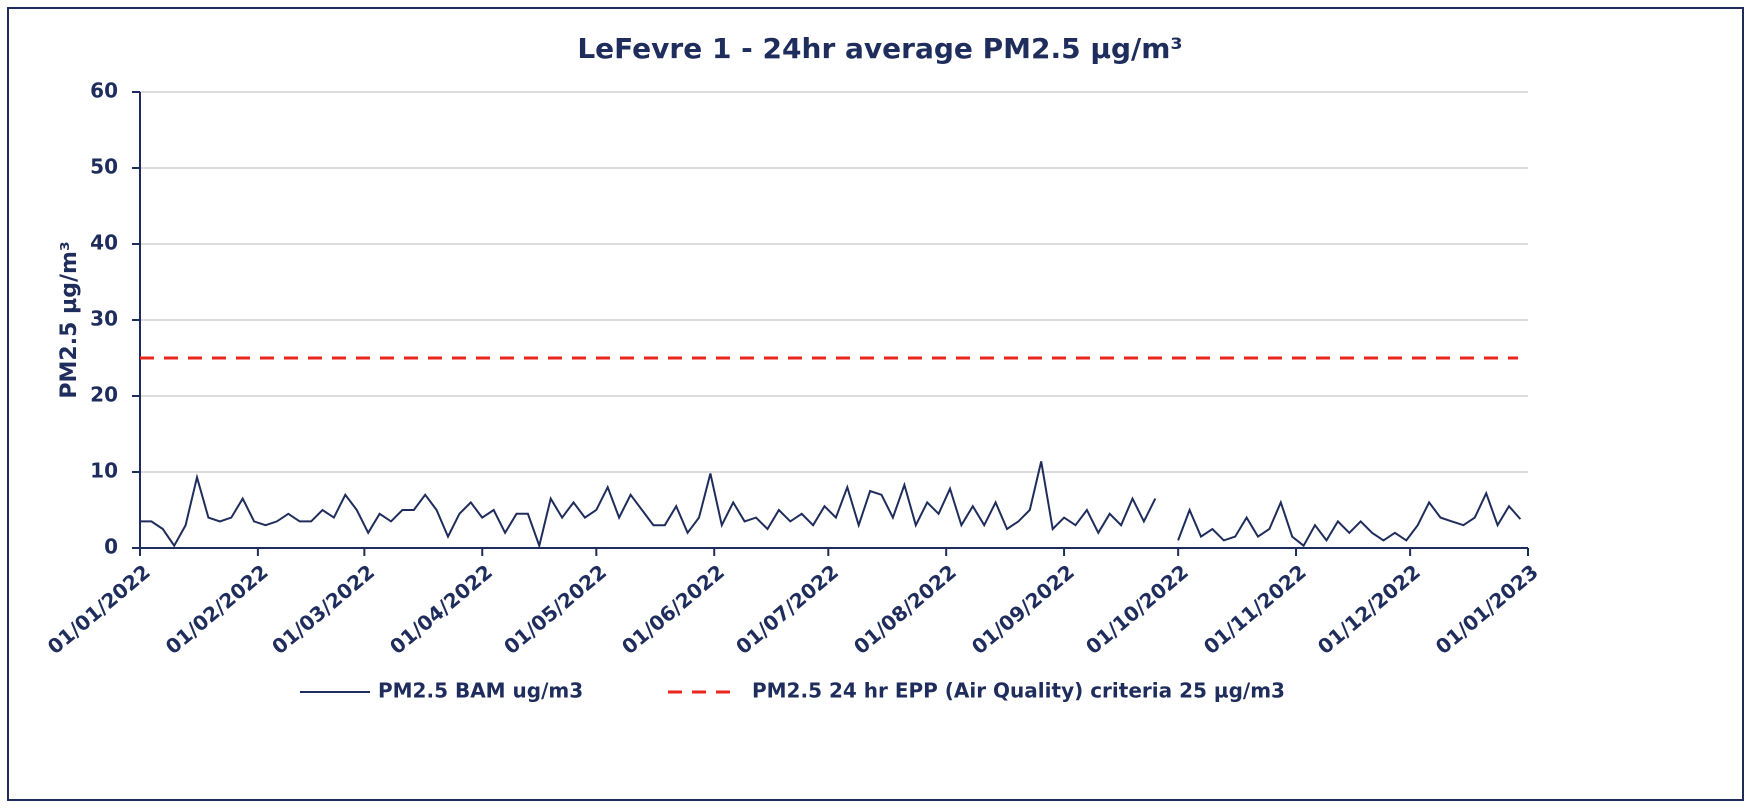  I want to click on y-tick-label: 30, so click(104, 319).